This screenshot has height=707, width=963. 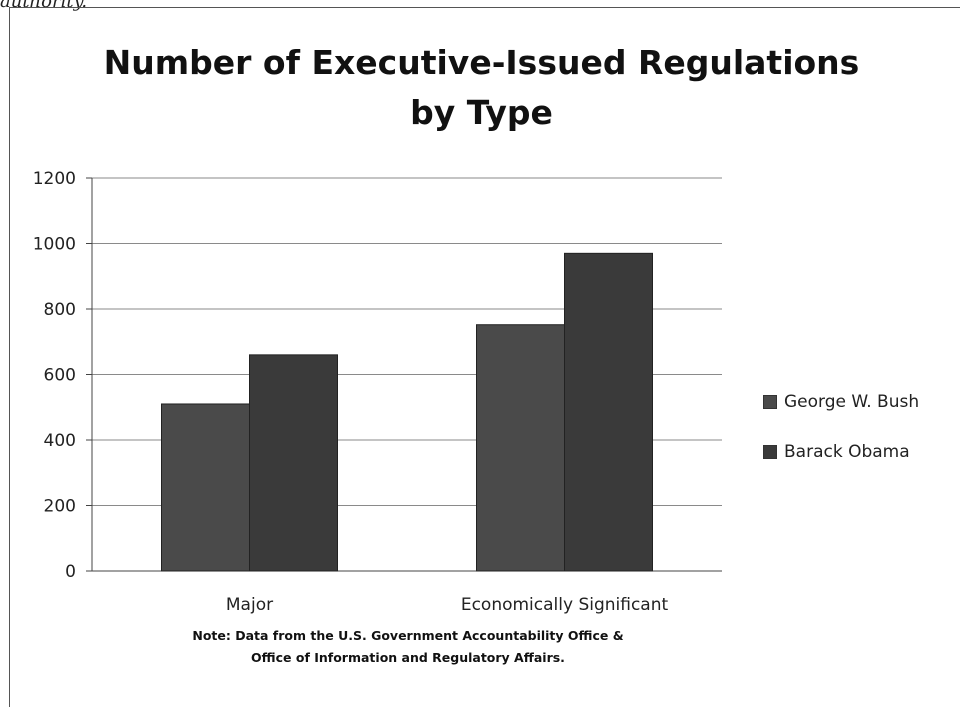 What do you see at coordinates (54, 179) in the screenshot?
I see `y-tick-label: 1200` at bounding box center [54, 179].